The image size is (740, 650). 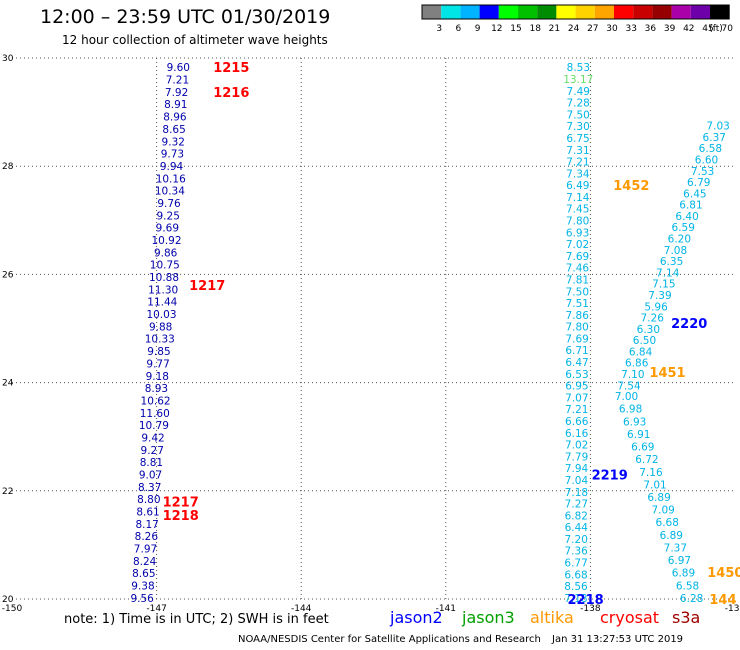 I want to click on color-scale-label: 42, so click(x=688, y=29).